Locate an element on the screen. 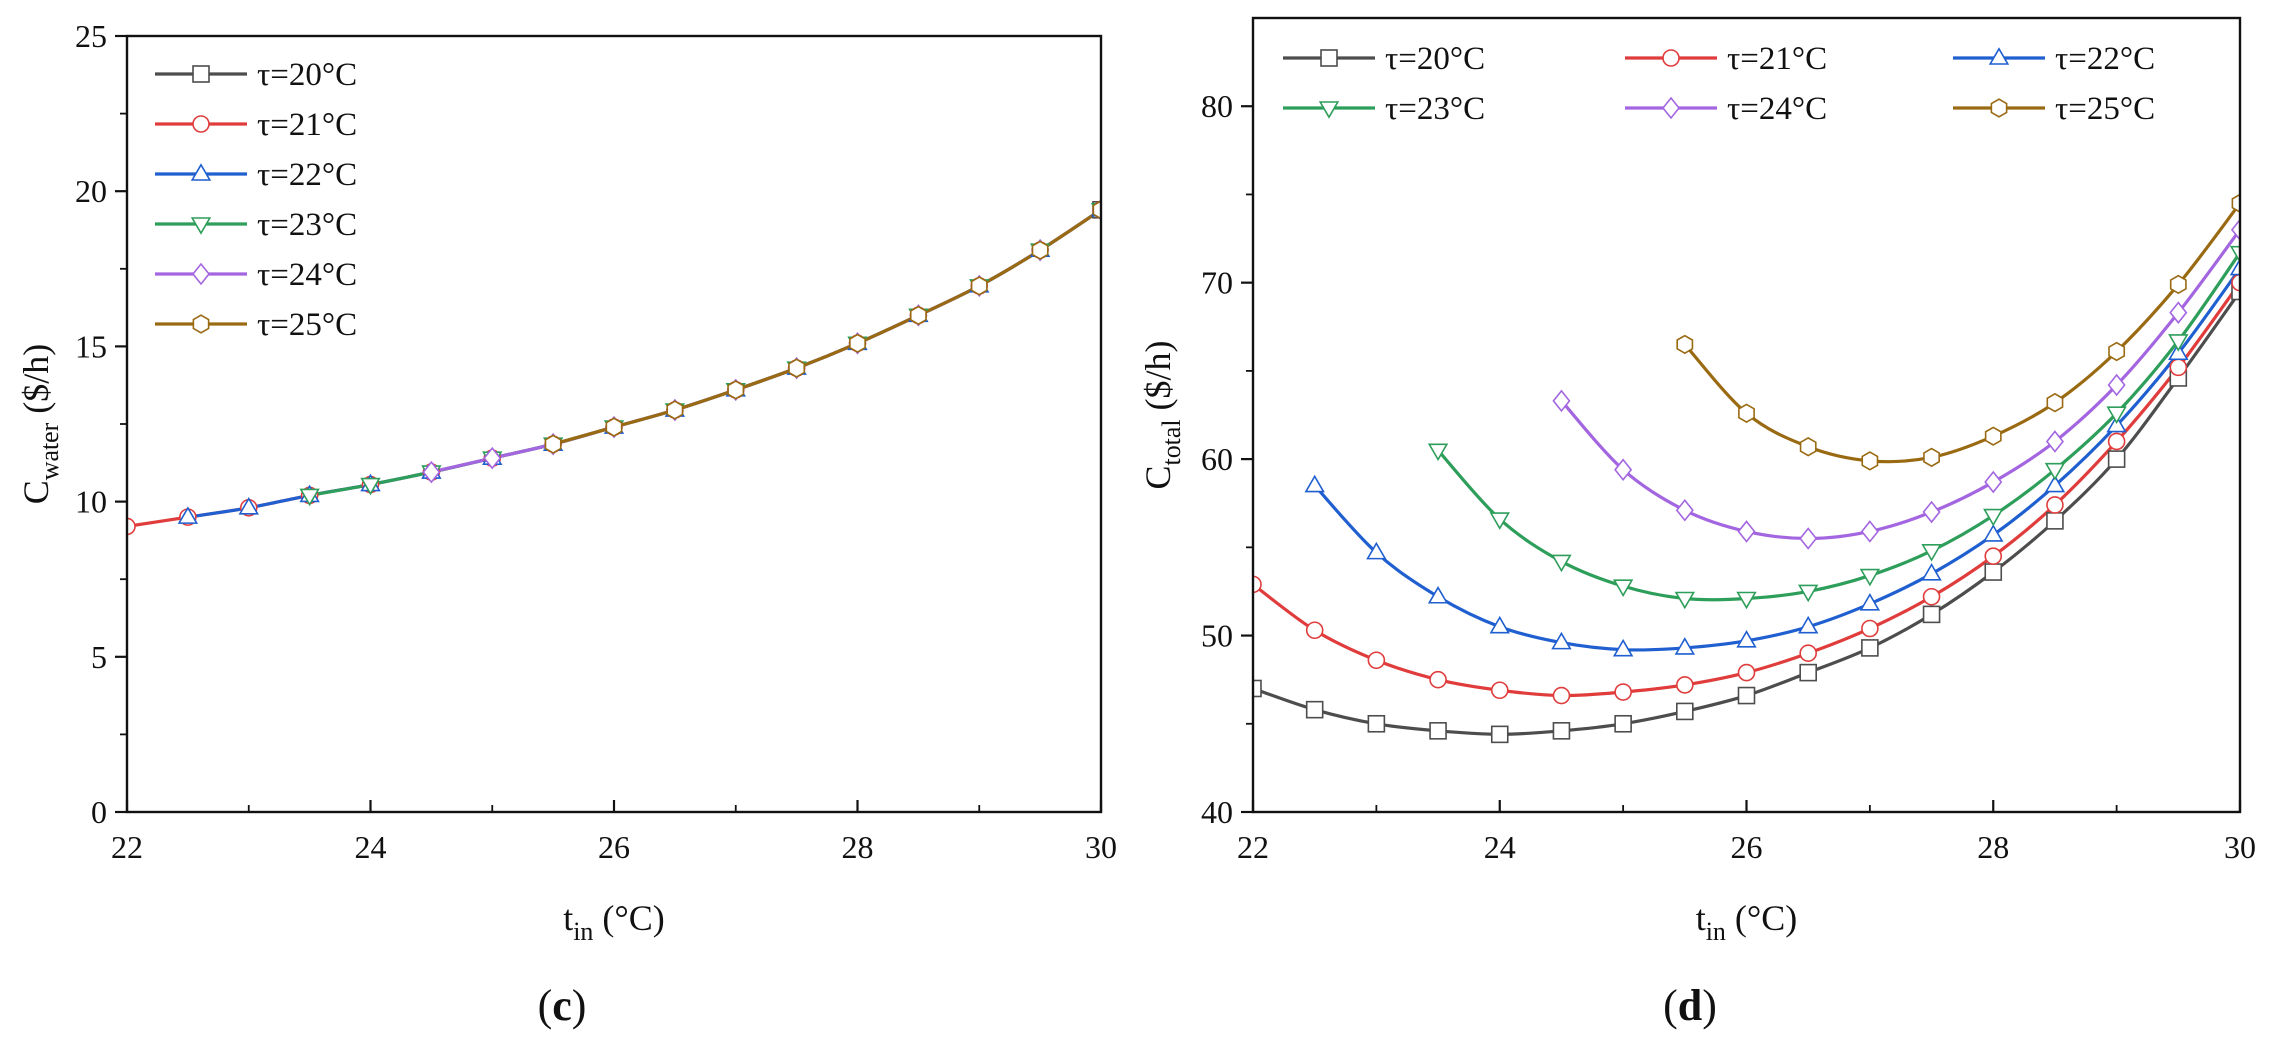 Image resolution: width=2271 pixels, height=1063 pixels. y-tick-label: 15 is located at coordinates (91, 346).